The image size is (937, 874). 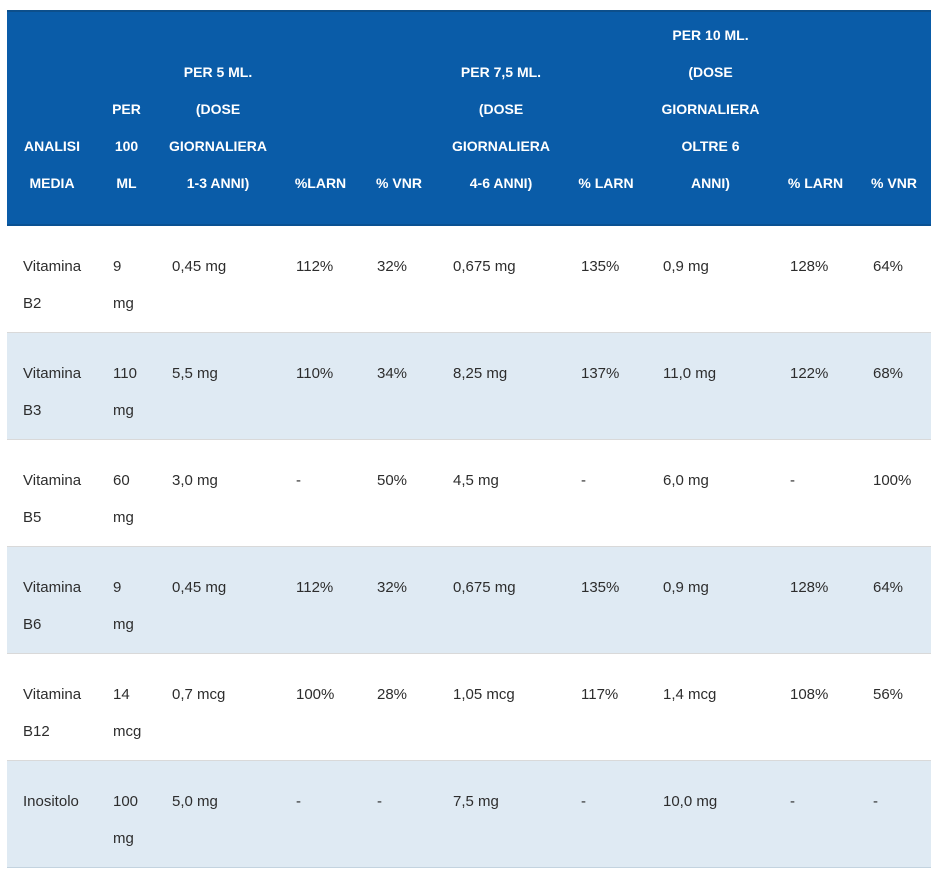 I want to click on cell: 6,0 mg, so click(x=686, y=480).